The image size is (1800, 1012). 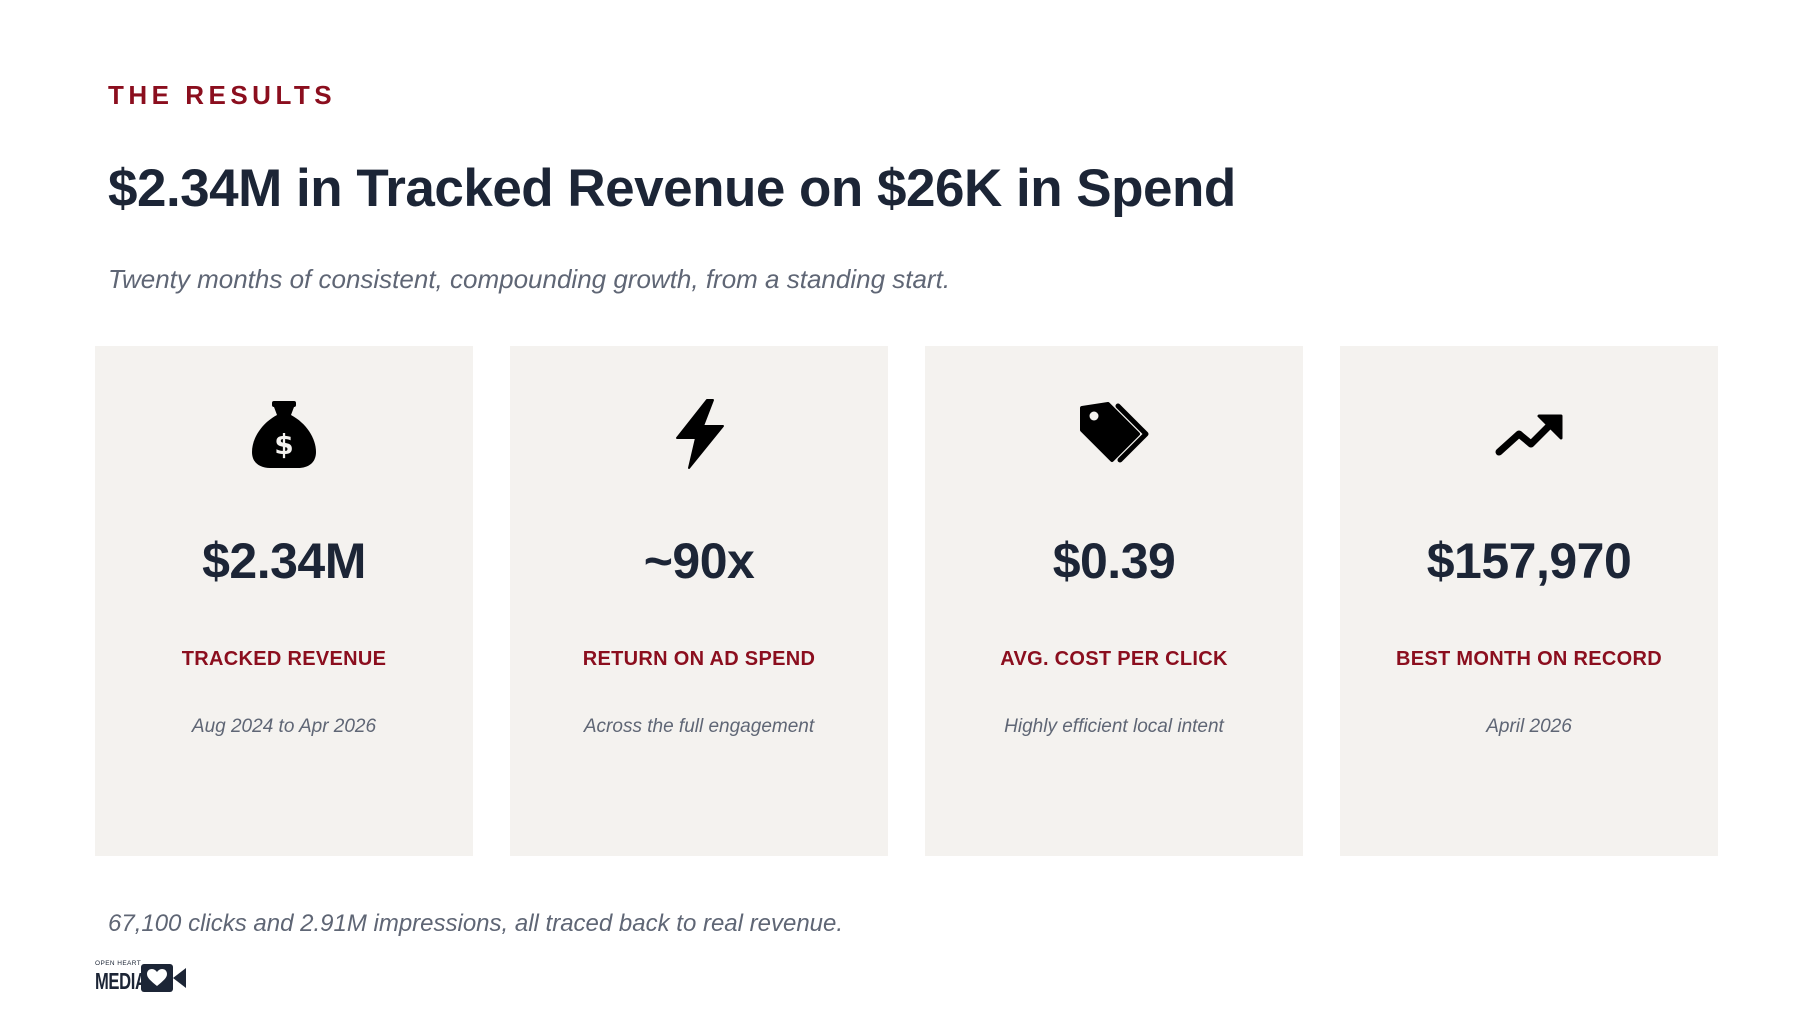 I want to click on camera-heart-icon, so click(x=163, y=978).